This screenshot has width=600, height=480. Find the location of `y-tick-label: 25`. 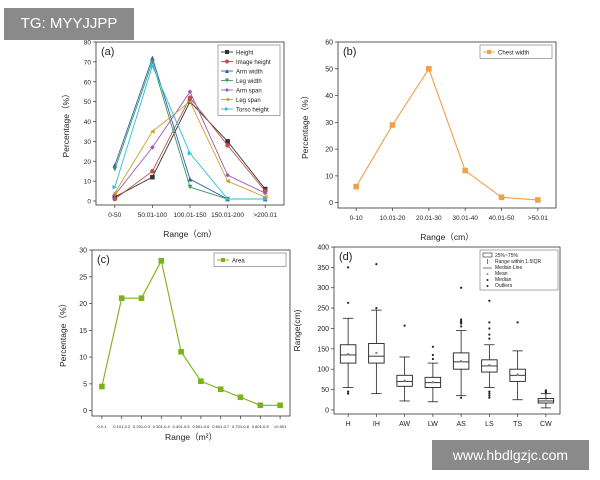

y-tick-label: 25 is located at coordinates (83, 277).